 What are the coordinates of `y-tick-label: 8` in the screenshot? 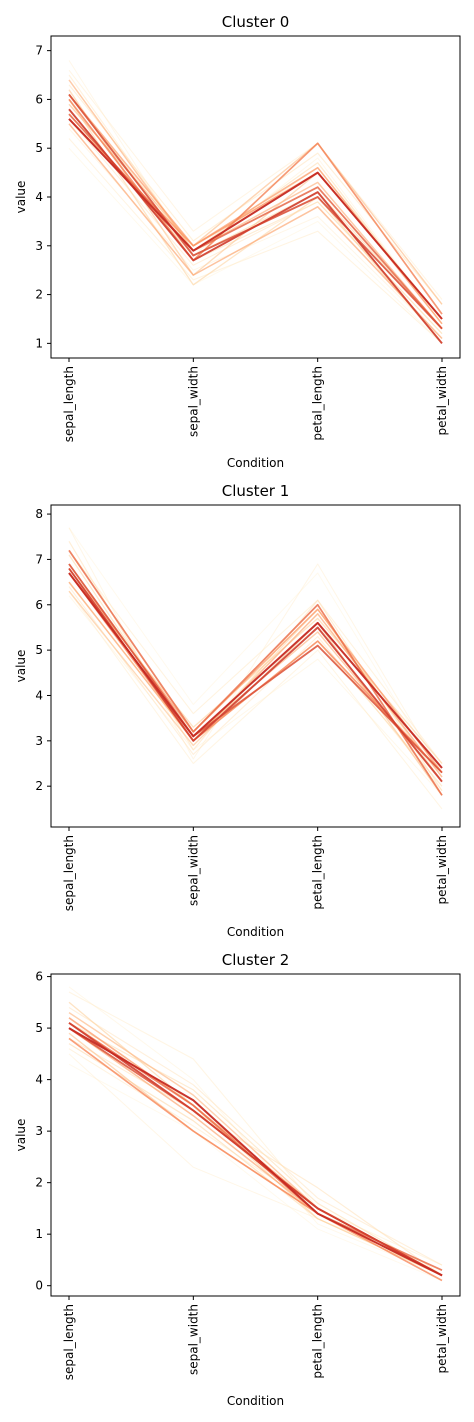 It's located at (39, 514).